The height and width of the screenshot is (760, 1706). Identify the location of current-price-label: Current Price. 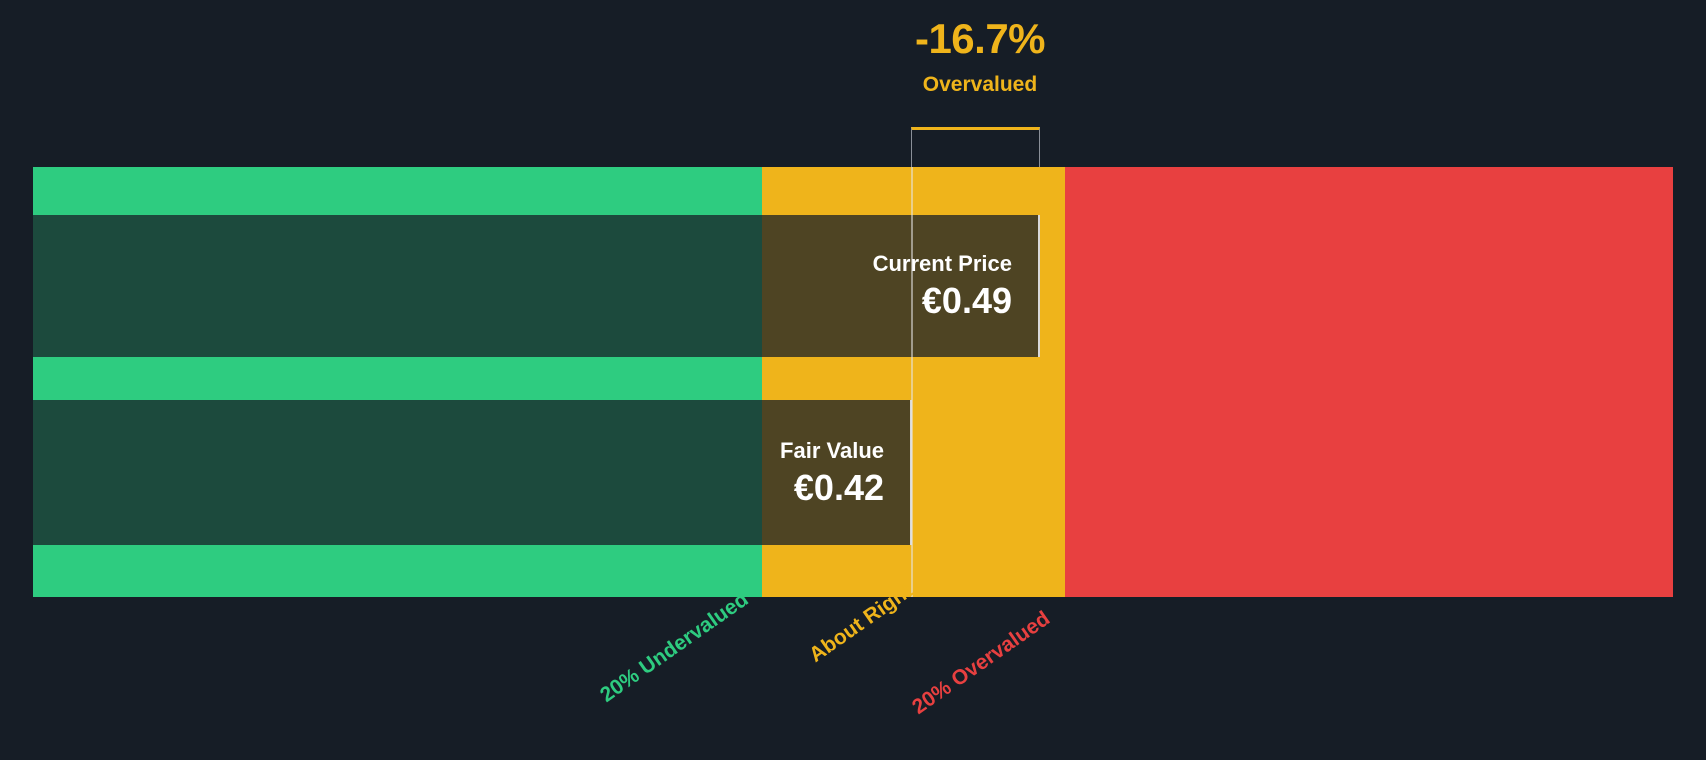
(942, 263).